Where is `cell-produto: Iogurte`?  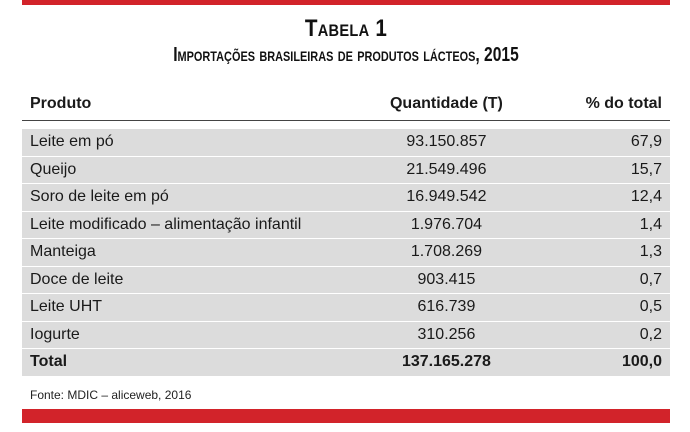
cell-produto: Iogurte is located at coordinates (190, 335).